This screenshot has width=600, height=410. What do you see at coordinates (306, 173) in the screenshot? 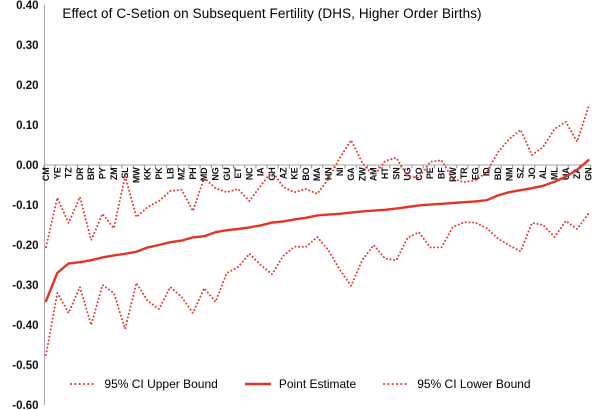
I see `x-axis-label: BO` at bounding box center [306, 173].